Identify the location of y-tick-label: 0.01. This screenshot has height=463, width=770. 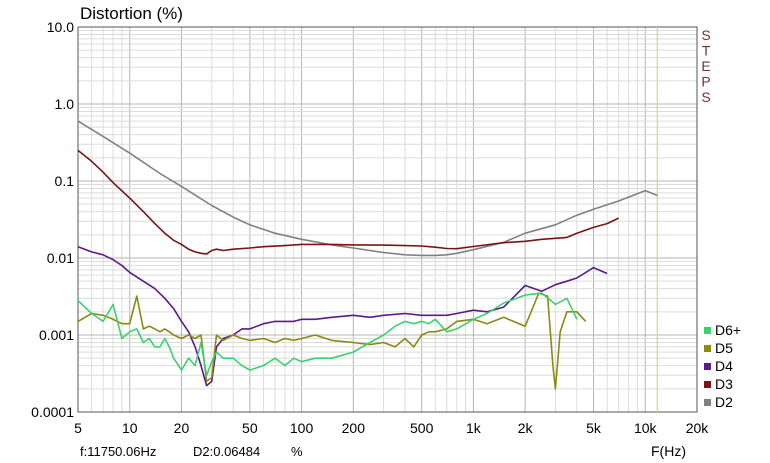
(60, 258).